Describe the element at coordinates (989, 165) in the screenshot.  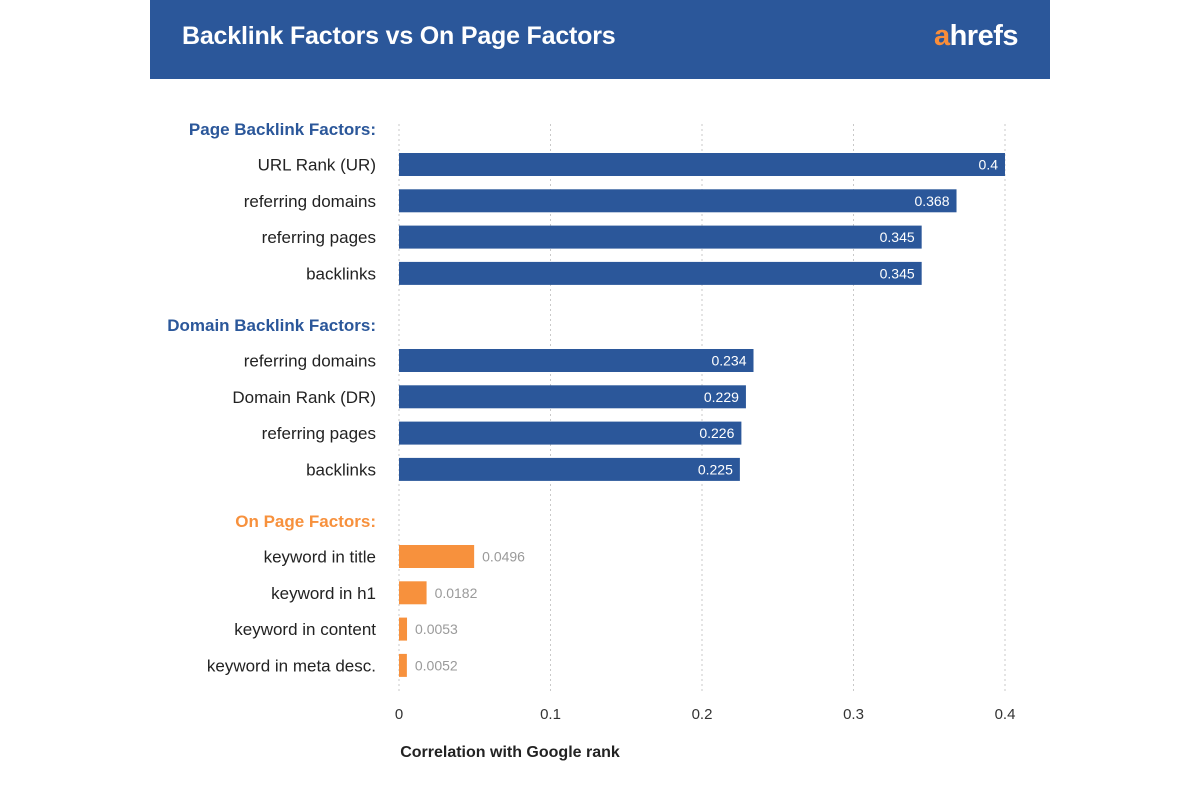
I see `data-label: 0.4` at that location.